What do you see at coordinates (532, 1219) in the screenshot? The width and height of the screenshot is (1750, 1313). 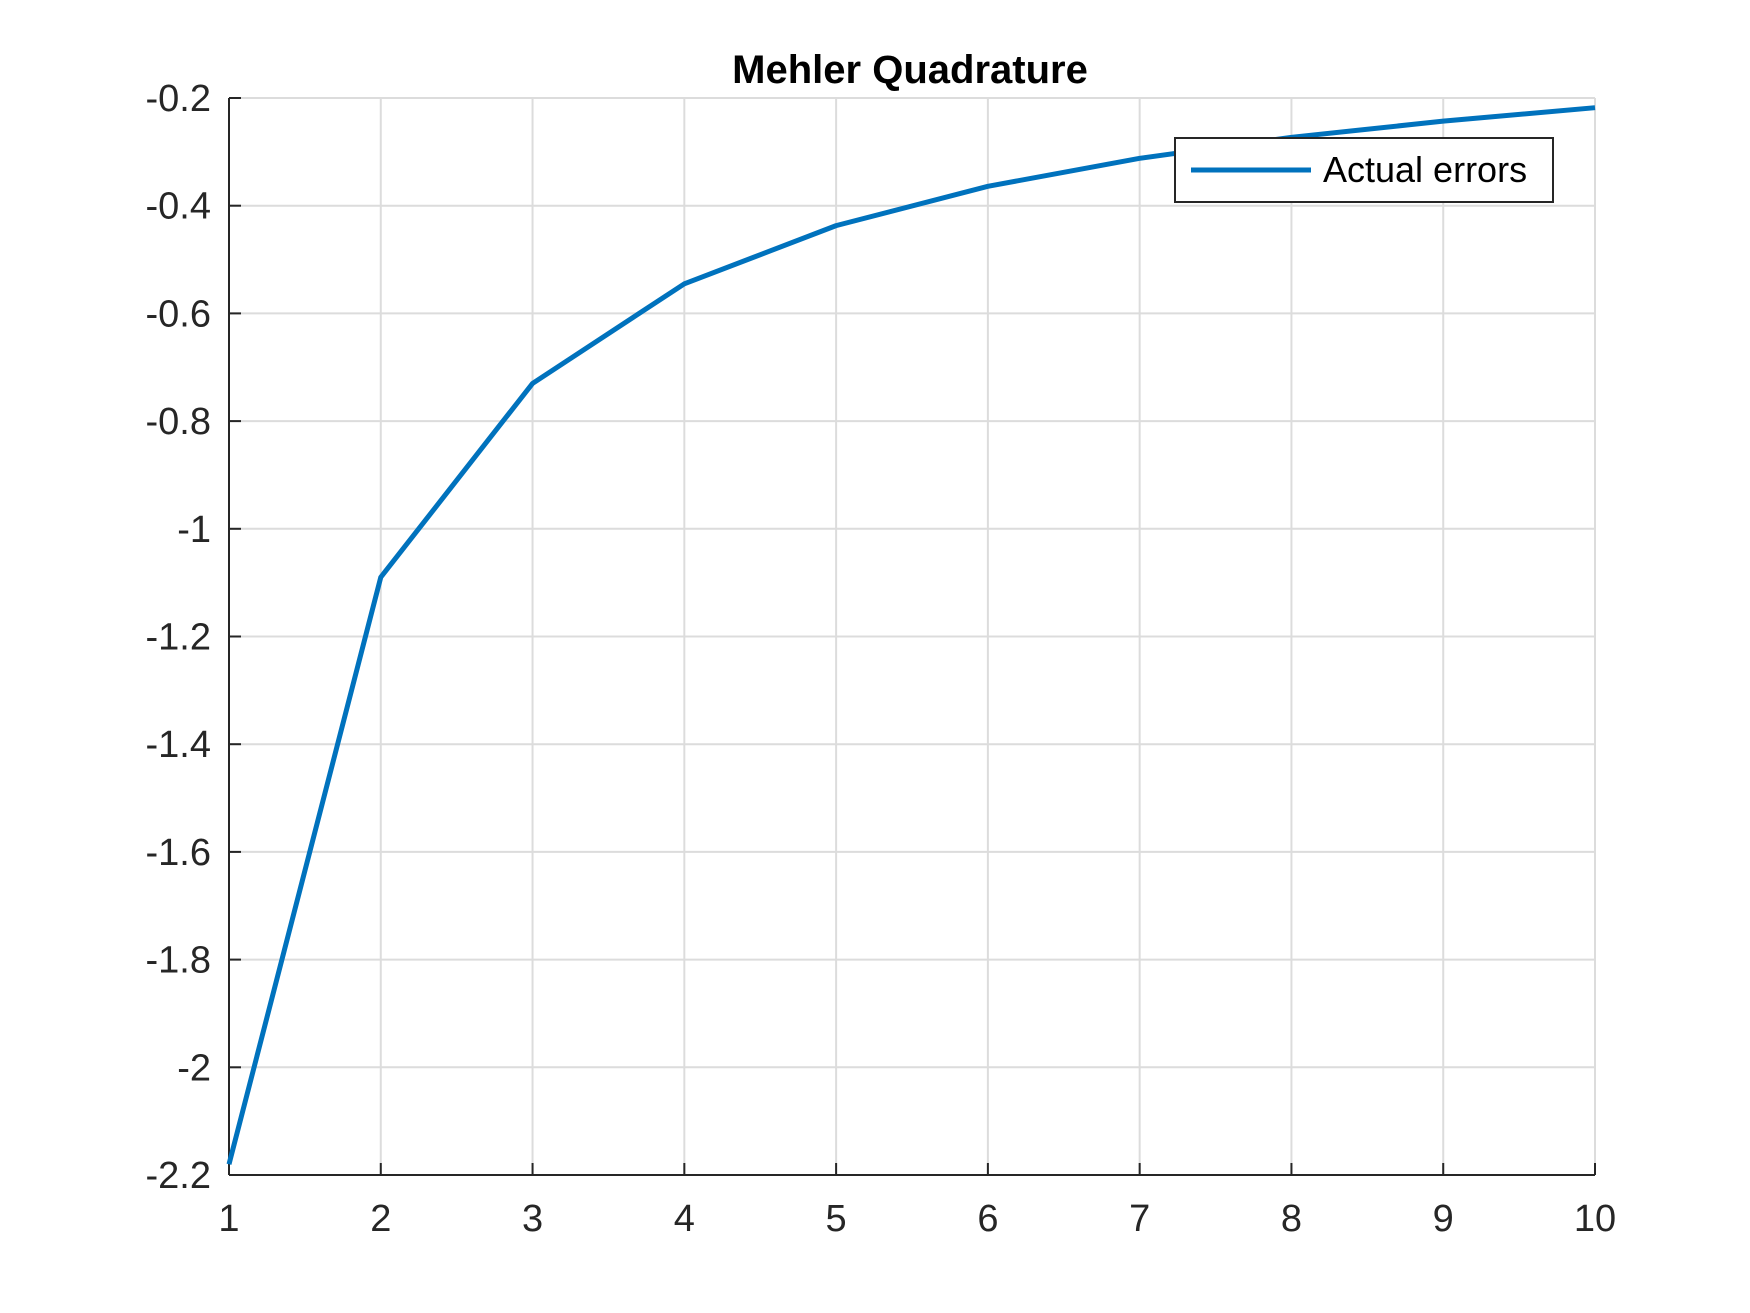 I see `x-tick-label: 3` at bounding box center [532, 1219].